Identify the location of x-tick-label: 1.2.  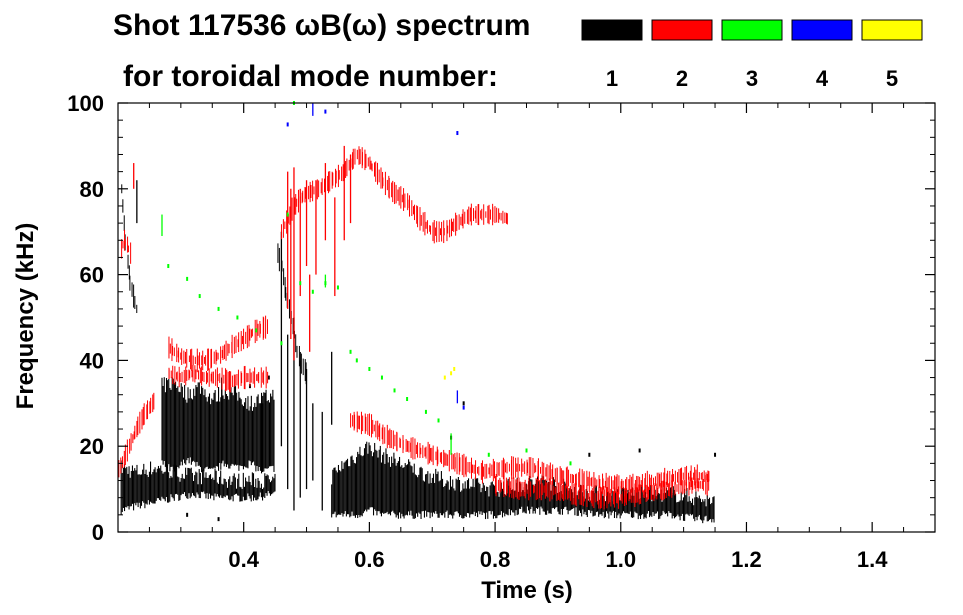
(746, 559).